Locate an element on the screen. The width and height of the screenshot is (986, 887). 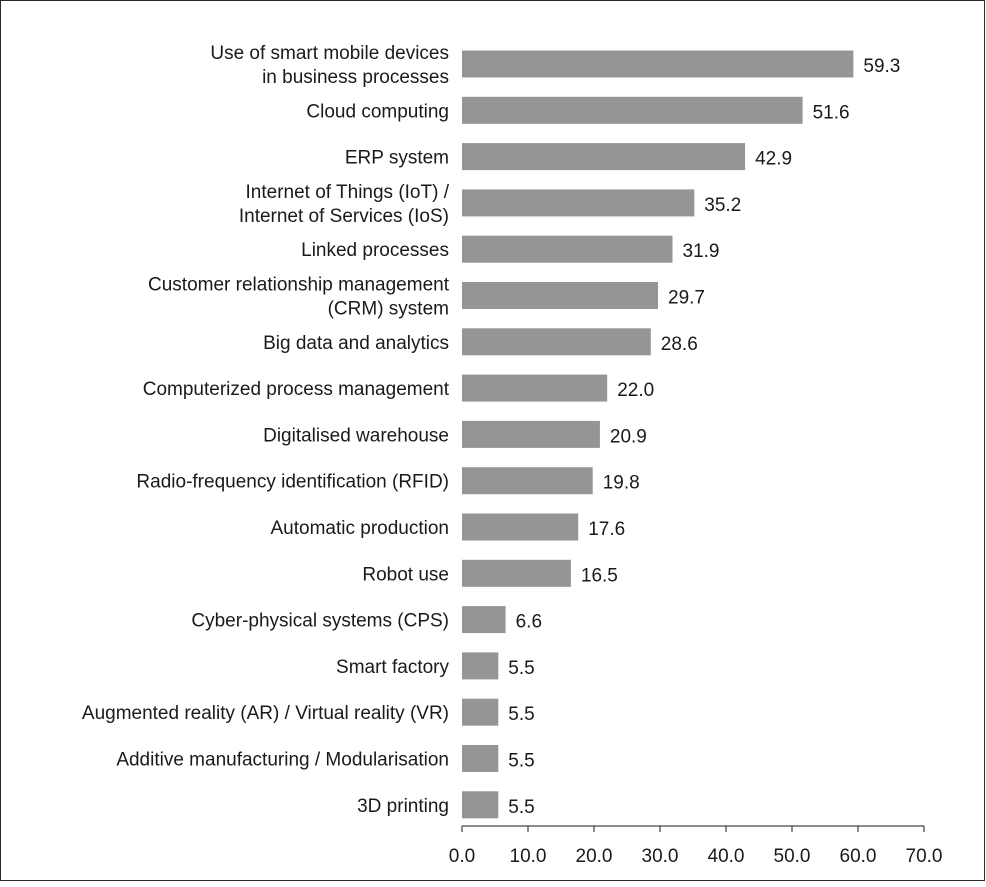
bar-value-label: 16.5 is located at coordinates (599, 575).